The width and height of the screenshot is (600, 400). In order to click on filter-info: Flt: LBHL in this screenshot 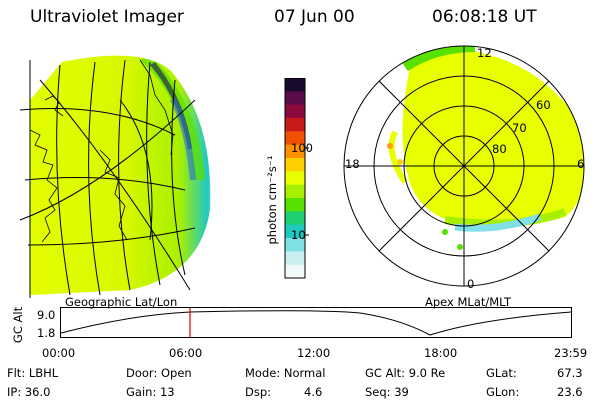, I will do `click(33, 373)`.